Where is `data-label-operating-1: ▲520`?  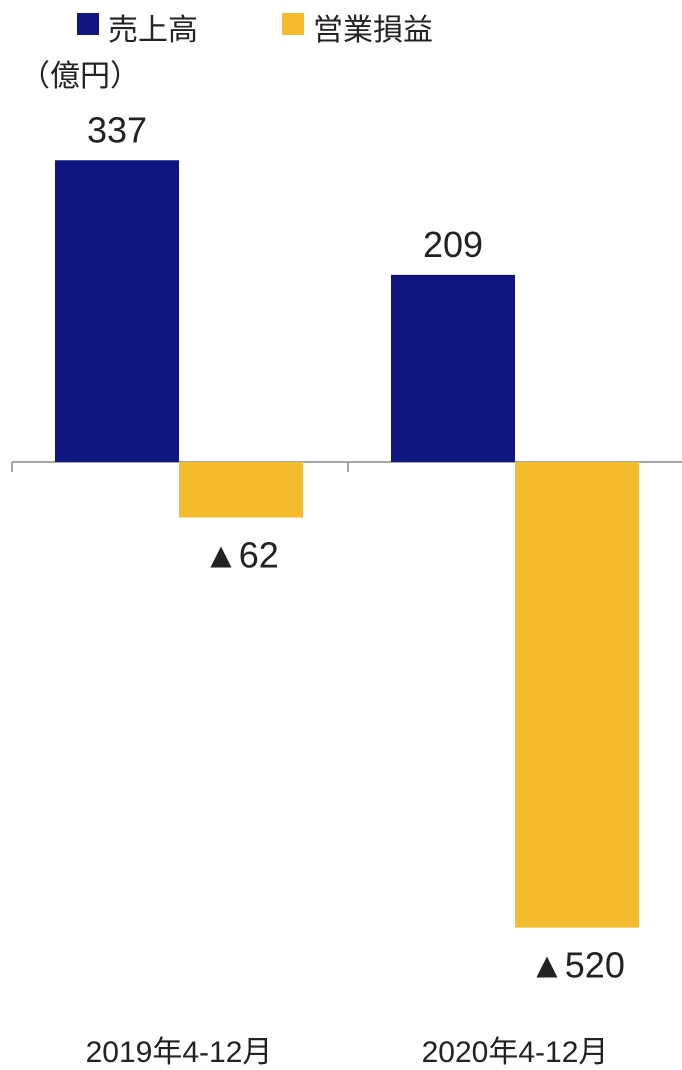
data-label-operating-1: ▲520 is located at coordinates (577, 965).